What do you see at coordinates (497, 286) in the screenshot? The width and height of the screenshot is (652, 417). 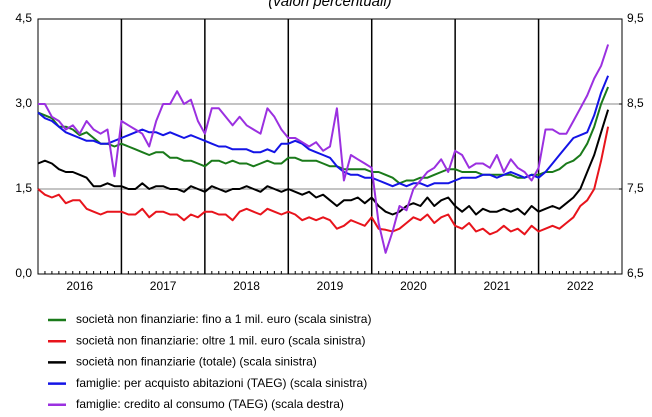 I see `x-tick-label: 2021` at bounding box center [497, 286].